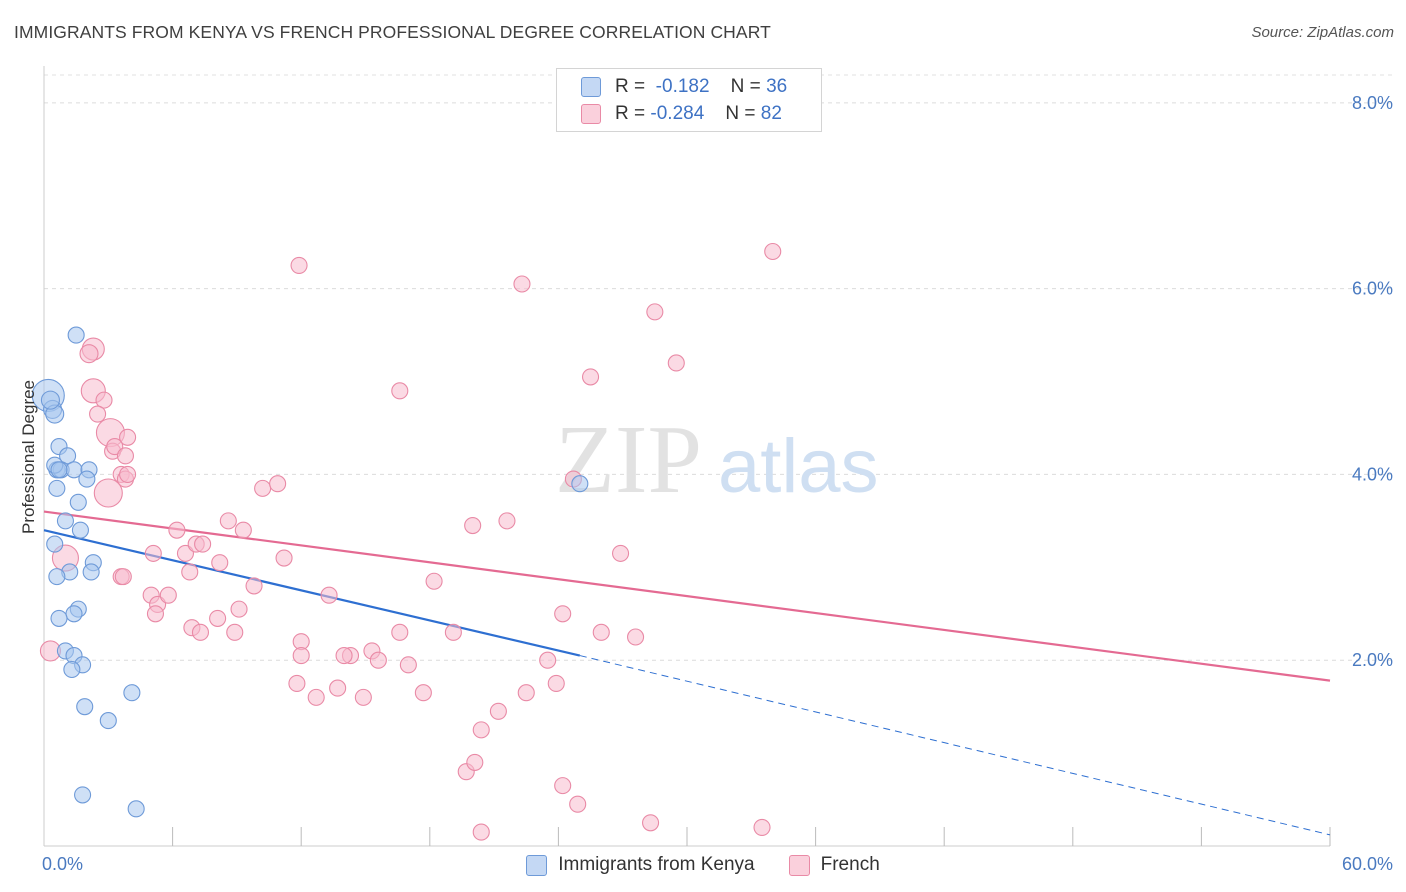 This screenshot has width=1406, height=892. What do you see at coordinates (591, 87) in the screenshot?
I see `legend-swatch-kenya` at bounding box center [591, 87].